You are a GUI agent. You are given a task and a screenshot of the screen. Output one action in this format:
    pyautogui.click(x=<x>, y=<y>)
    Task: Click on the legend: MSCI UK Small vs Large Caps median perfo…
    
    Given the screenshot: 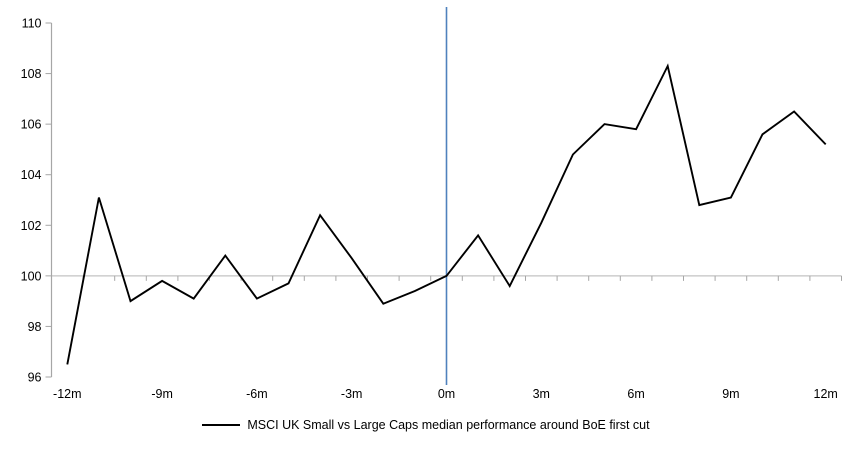 What is the action you would take?
    pyautogui.click(x=426, y=425)
    